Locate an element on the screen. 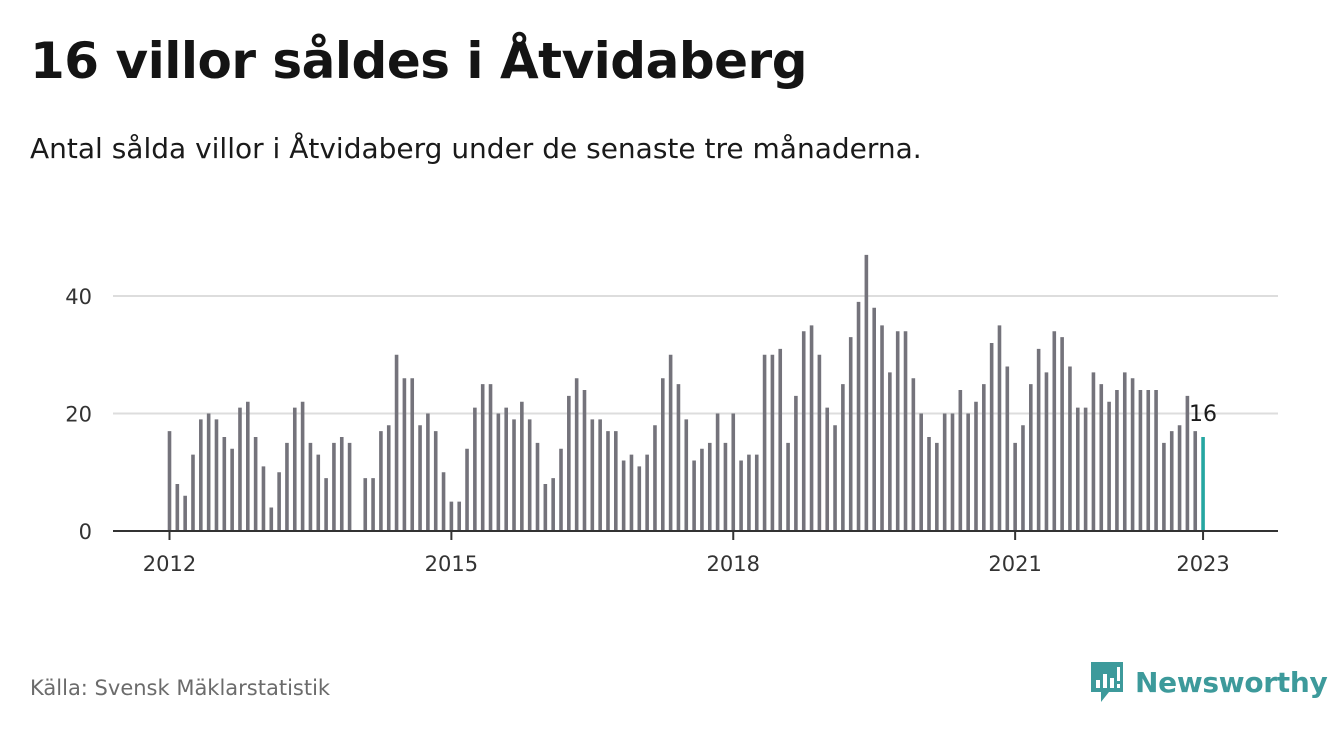 The height and width of the screenshot is (734, 1340). gridlines is located at coordinates (695, 355).